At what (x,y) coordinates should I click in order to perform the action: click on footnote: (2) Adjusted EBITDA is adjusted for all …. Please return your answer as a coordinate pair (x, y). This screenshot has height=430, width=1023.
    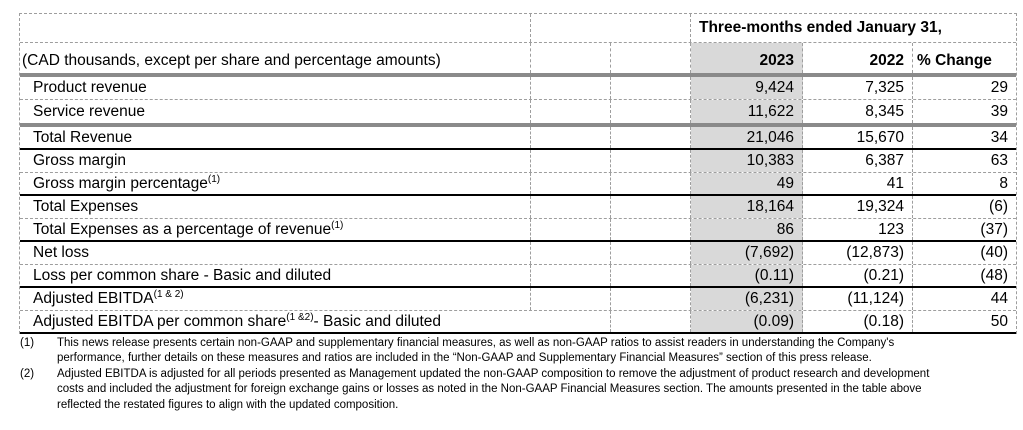
    Looking at the image, I should click on (519, 390).